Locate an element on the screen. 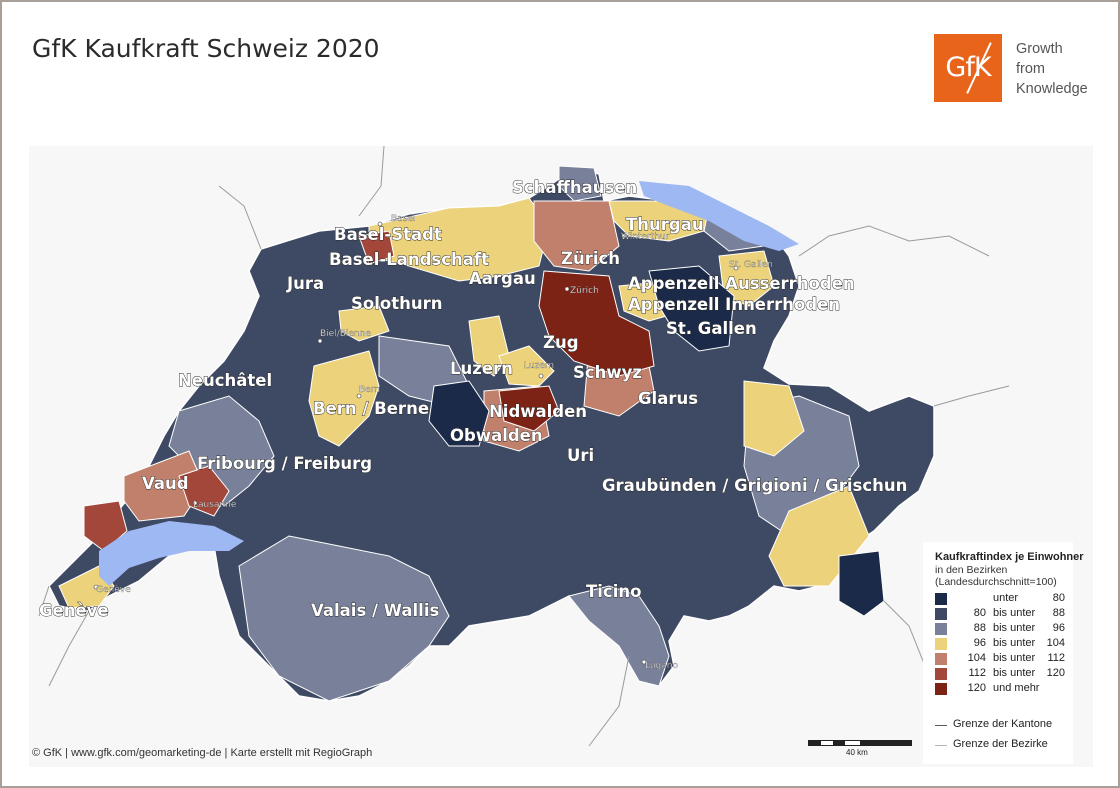 Image resolution: width=1120 pixels, height=788 pixels. canton-label-glarus: Glarus is located at coordinates (668, 398).